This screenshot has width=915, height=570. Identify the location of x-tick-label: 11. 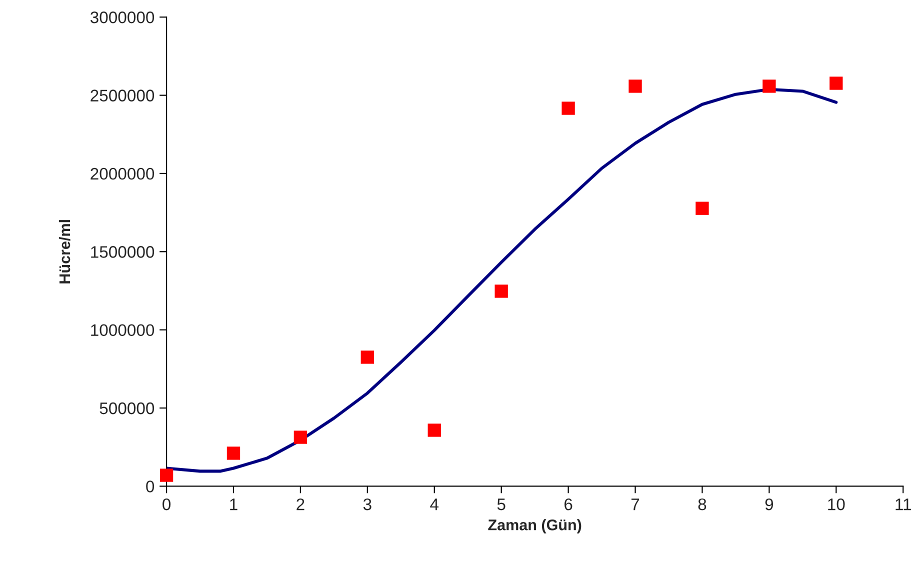
(903, 504).